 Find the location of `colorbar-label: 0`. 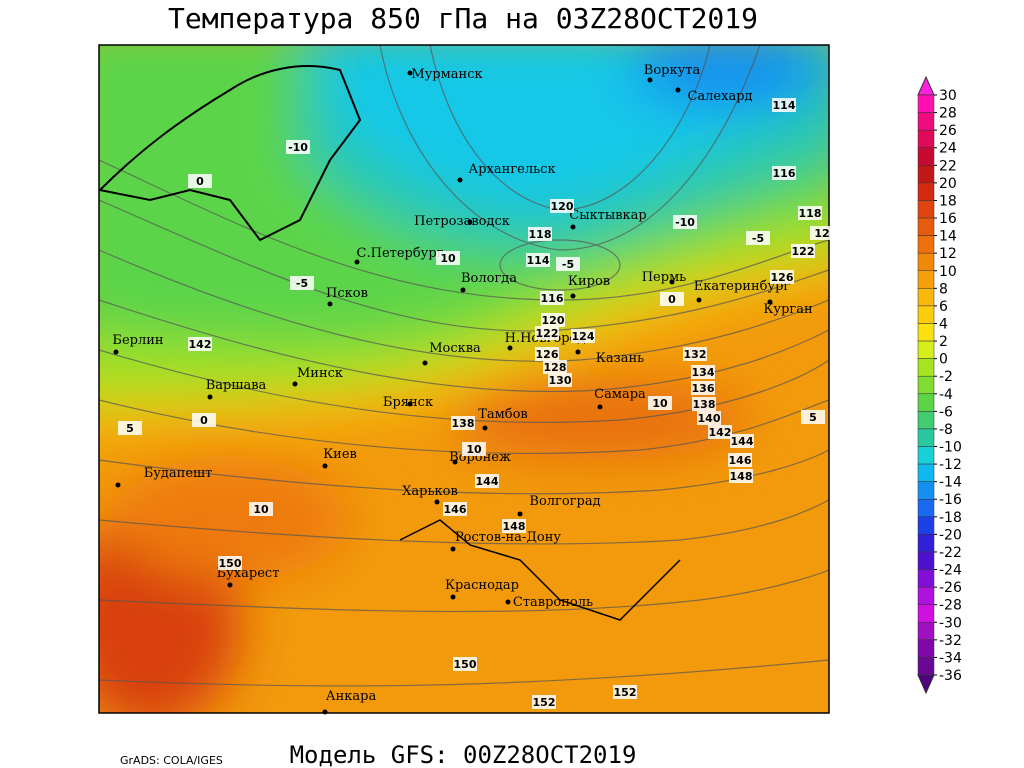

colorbar-label: 0 is located at coordinates (943, 360).